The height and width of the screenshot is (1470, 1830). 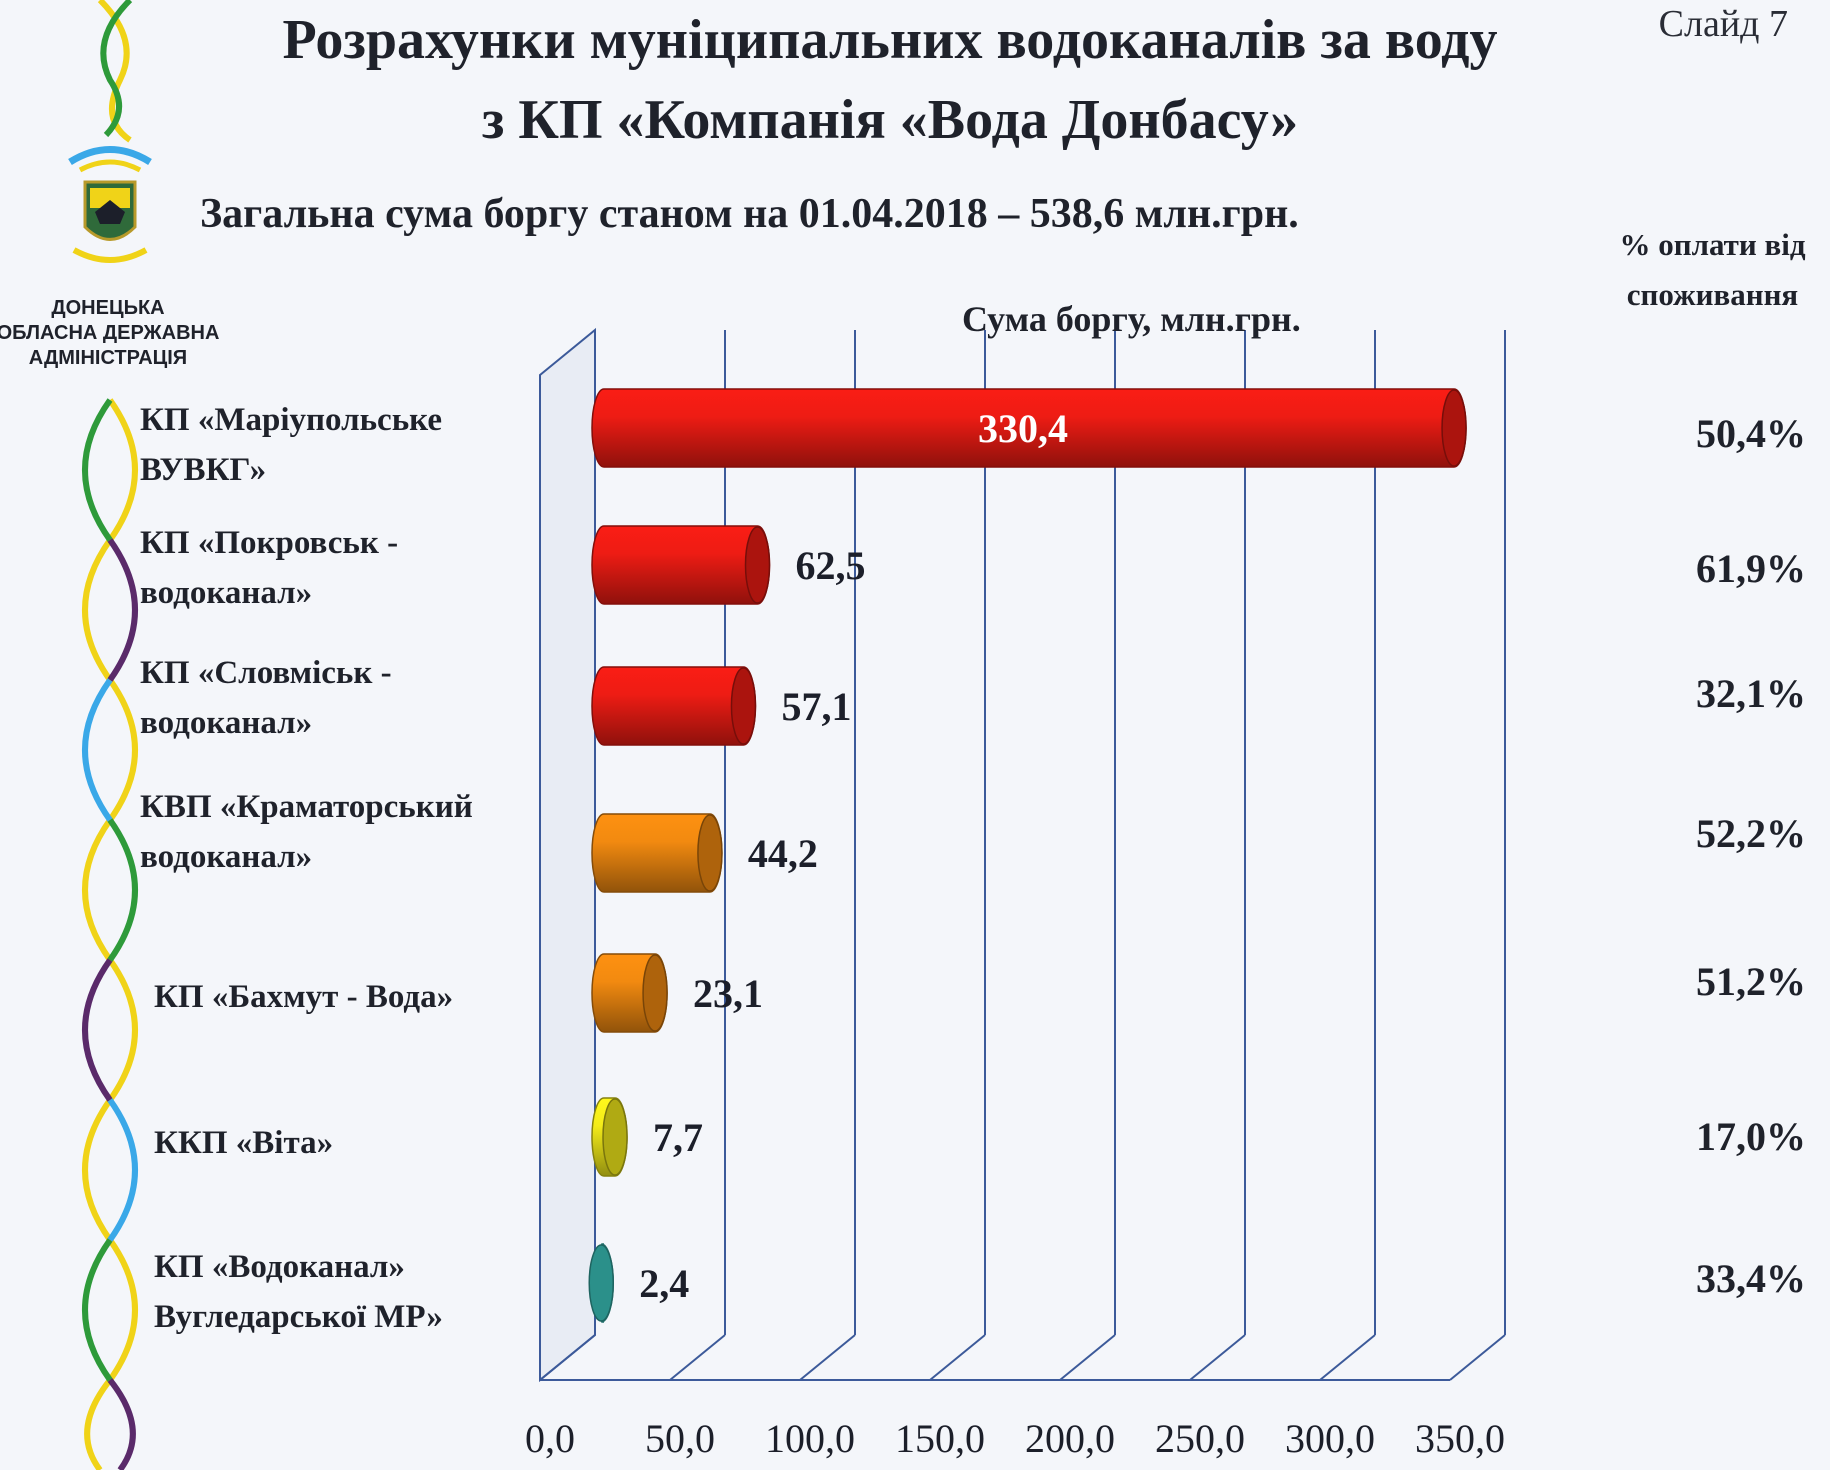 What do you see at coordinates (269, 543) in the screenshot?
I see `row-label-line: КП «Покровськ -` at bounding box center [269, 543].